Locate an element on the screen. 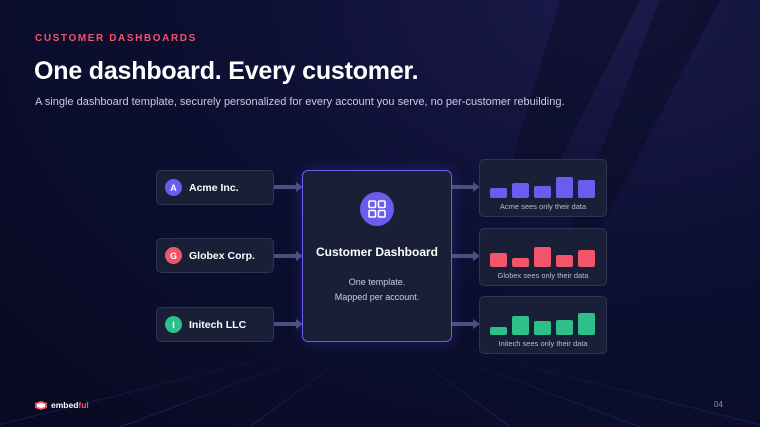 This screenshot has height=427, width=760. output-card-acme: Acme sees only their data is located at coordinates (543, 188).